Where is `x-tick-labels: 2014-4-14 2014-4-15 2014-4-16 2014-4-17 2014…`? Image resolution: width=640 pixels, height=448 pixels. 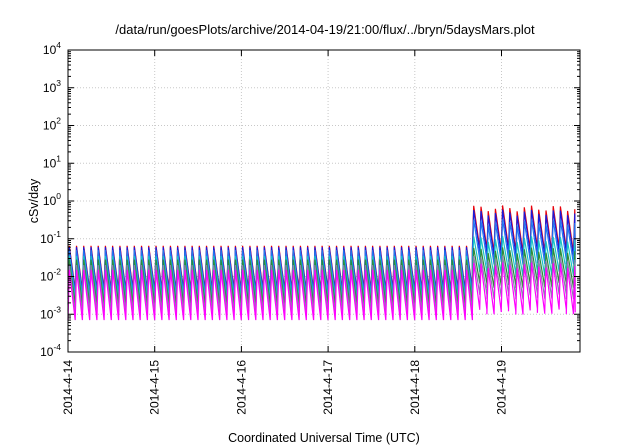 x-tick-labels: 2014-4-14 2014-4-15 2014-4-16 2014-4-17 2014… is located at coordinates (285, 387).